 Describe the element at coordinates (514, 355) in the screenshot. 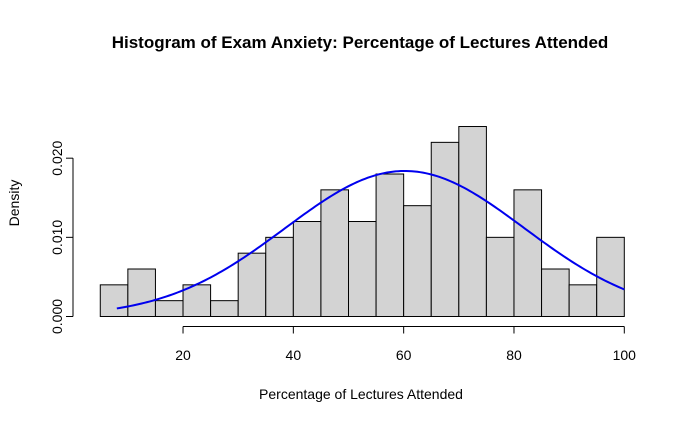

I see `x-tick-label-80: 80` at that location.